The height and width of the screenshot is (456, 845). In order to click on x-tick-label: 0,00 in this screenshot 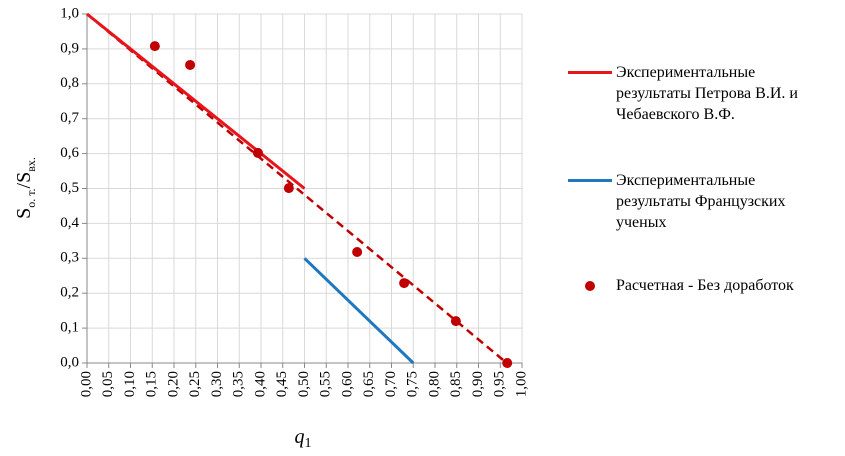, I will do `click(86, 384)`.